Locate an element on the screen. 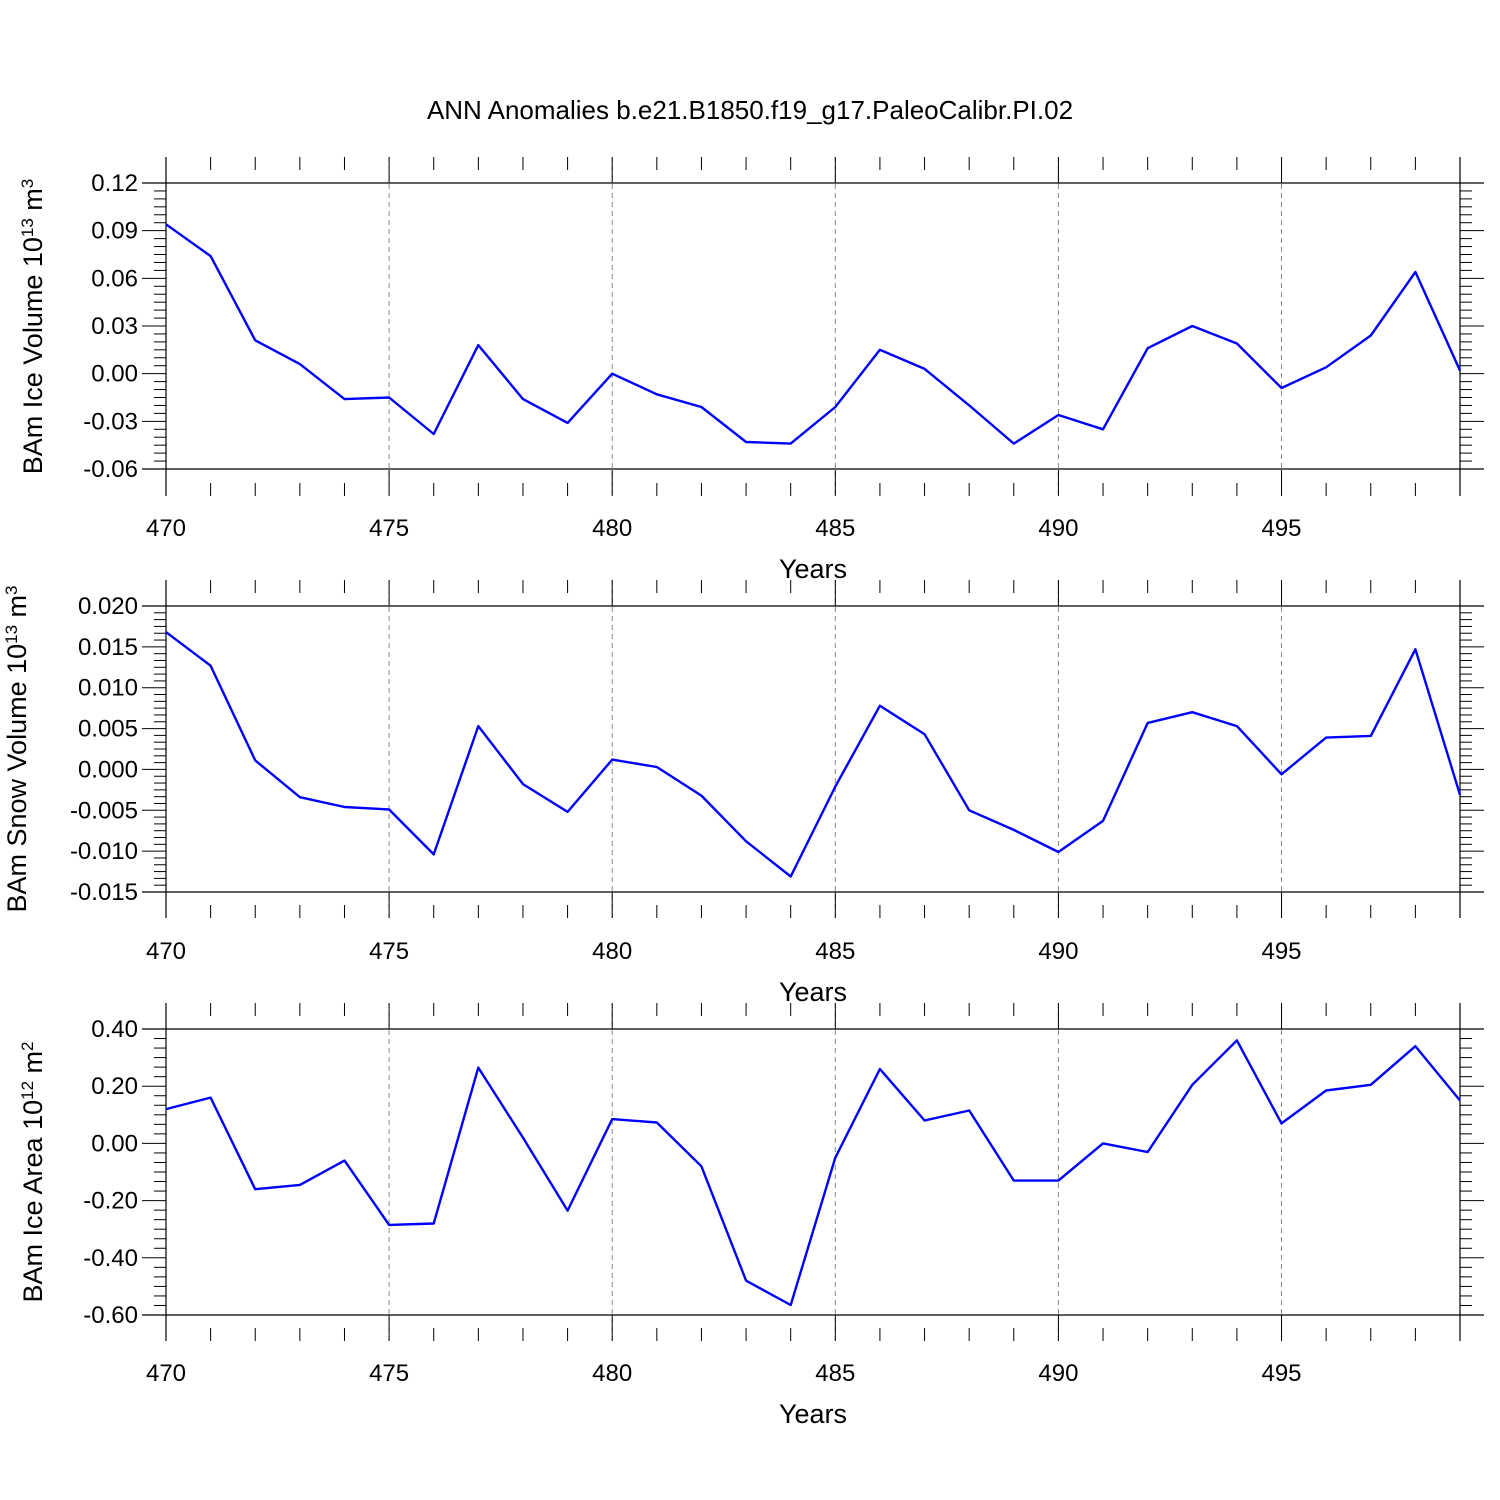  y-axis-label: BAm Ice Area 1012 m2 is located at coordinates (33, 1172).